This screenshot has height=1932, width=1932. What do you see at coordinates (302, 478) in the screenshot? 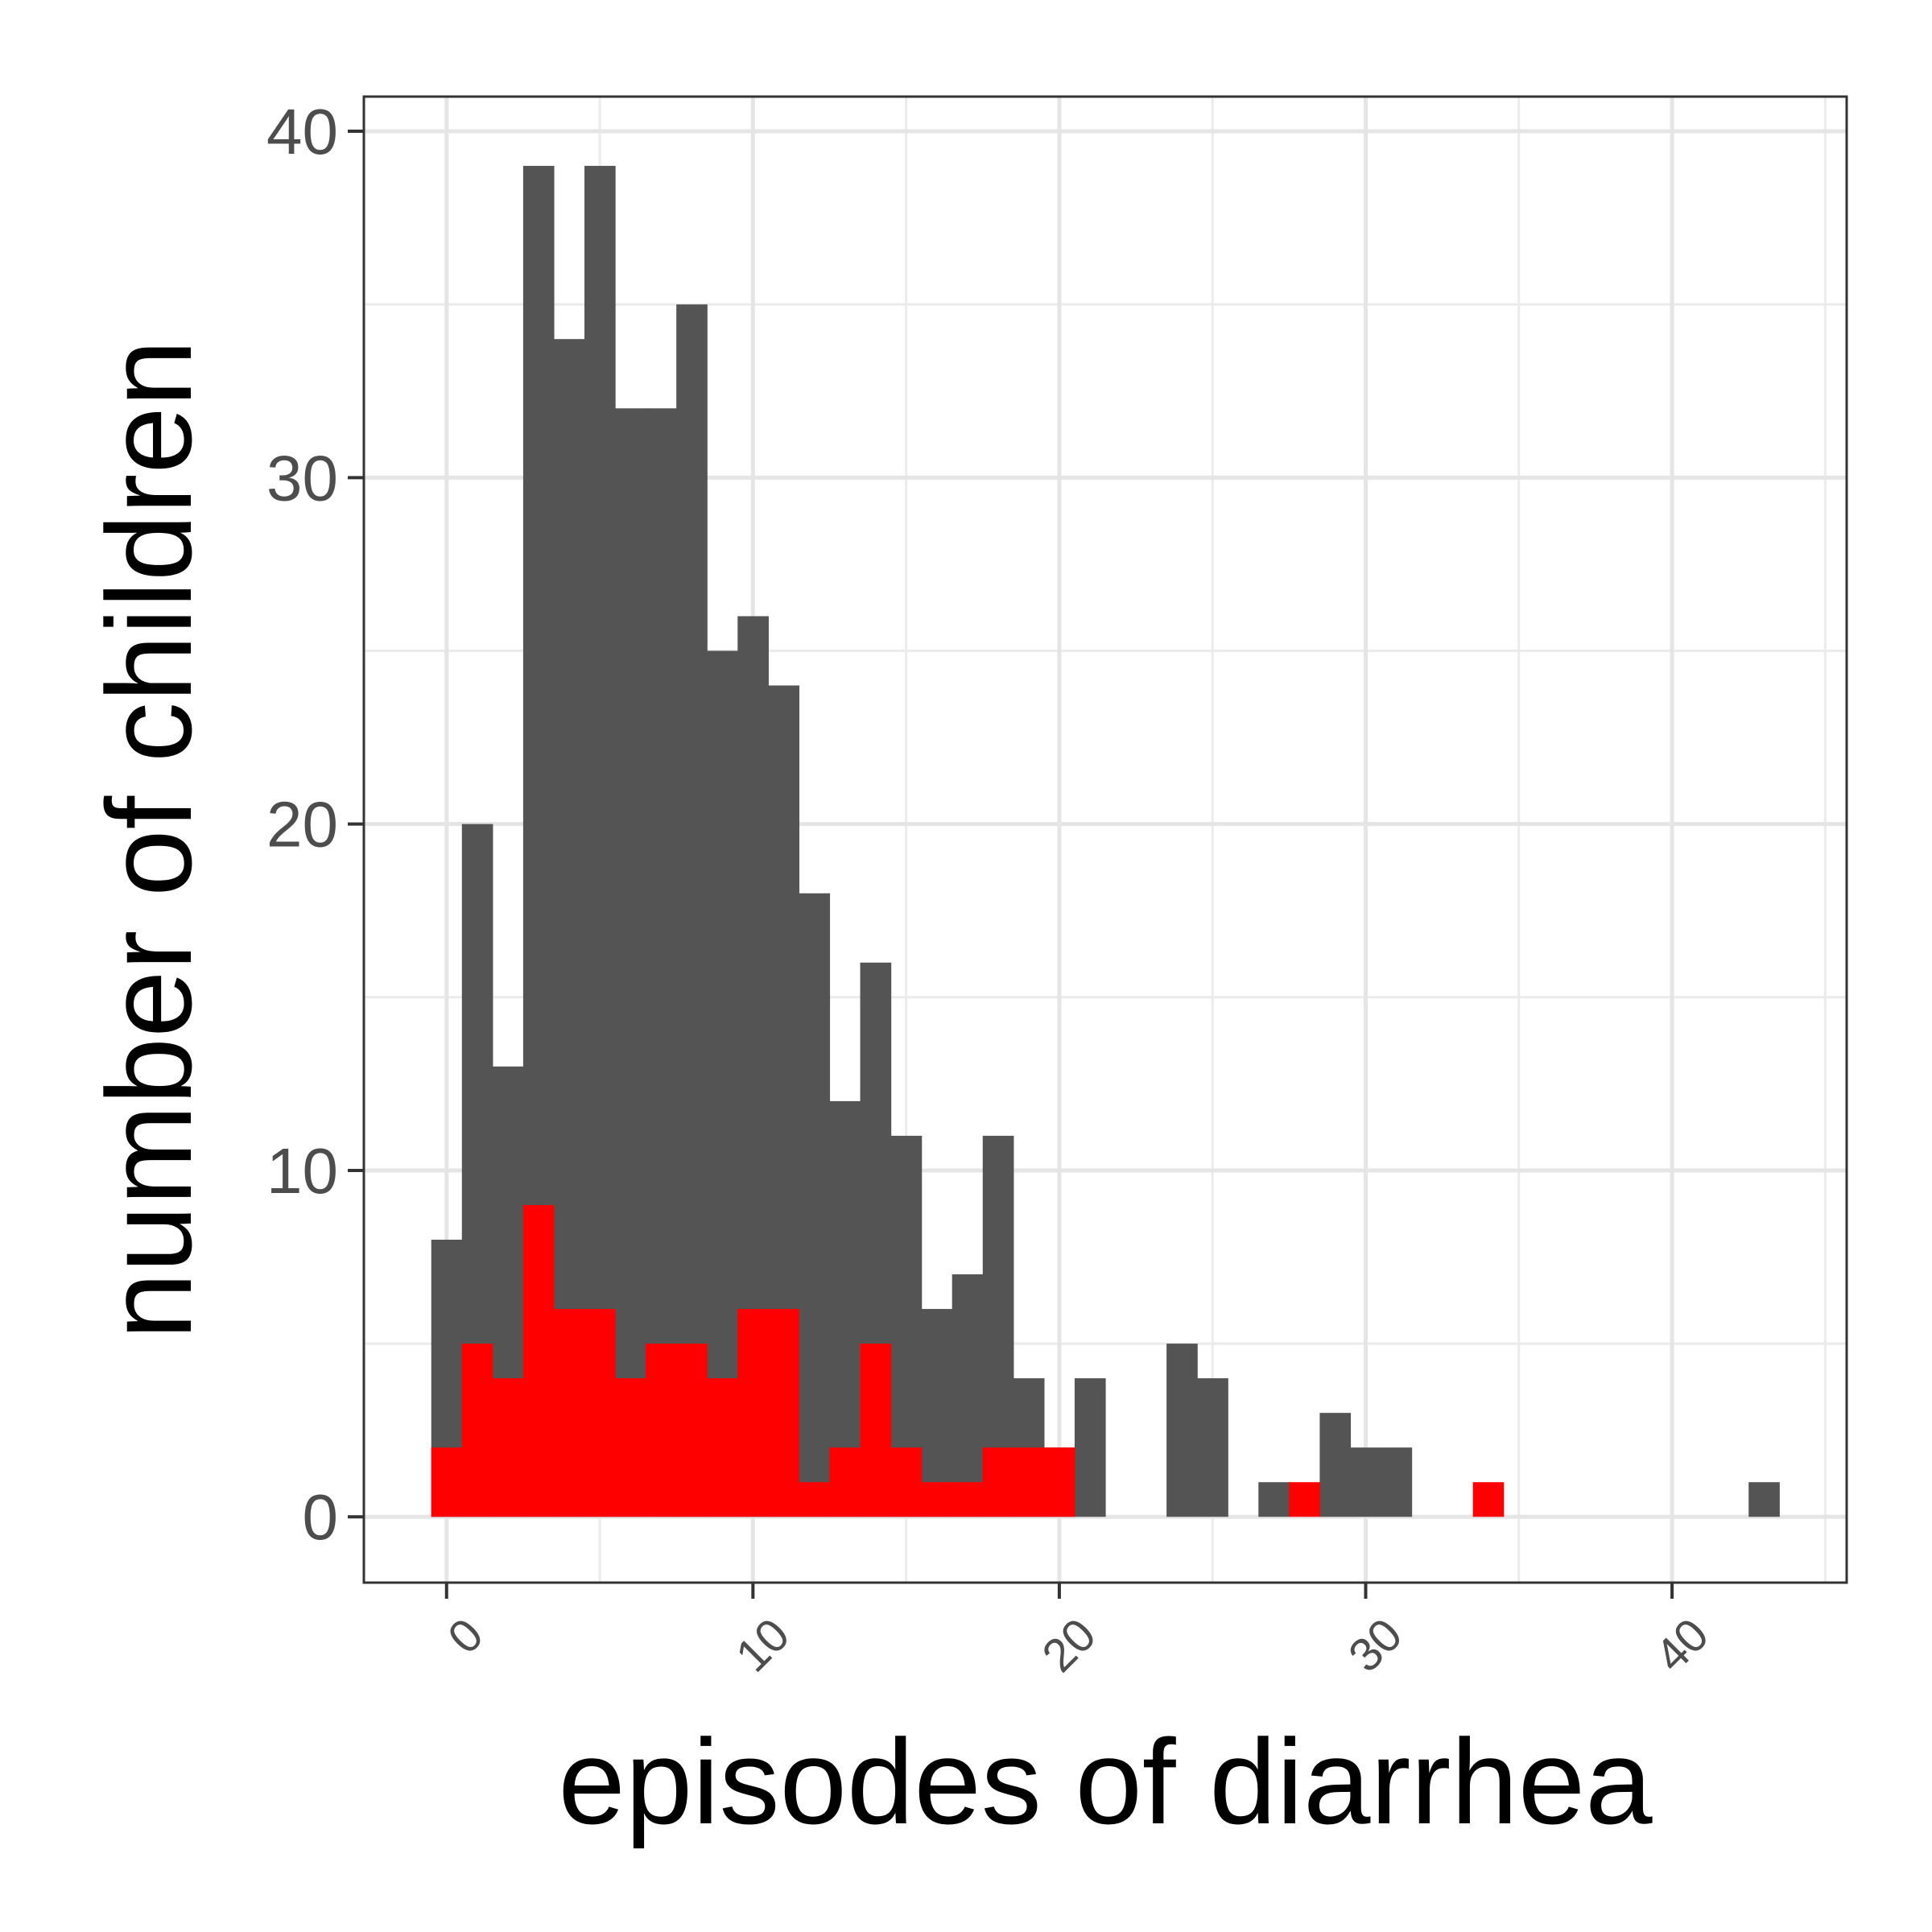
I see `y-tick-label: 30` at bounding box center [302, 478].